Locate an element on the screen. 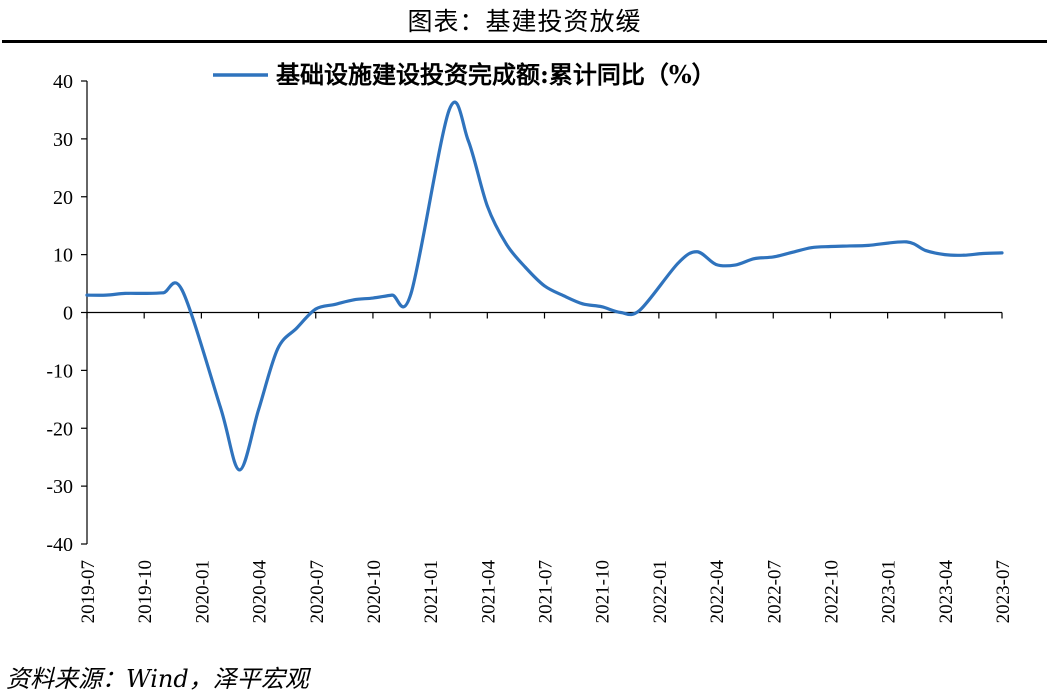 Image resolution: width=1049 pixels, height=699 pixels. legend-label: 基础设施建设投资完成额:累计同比（%） is located at coordinates (496, 74).